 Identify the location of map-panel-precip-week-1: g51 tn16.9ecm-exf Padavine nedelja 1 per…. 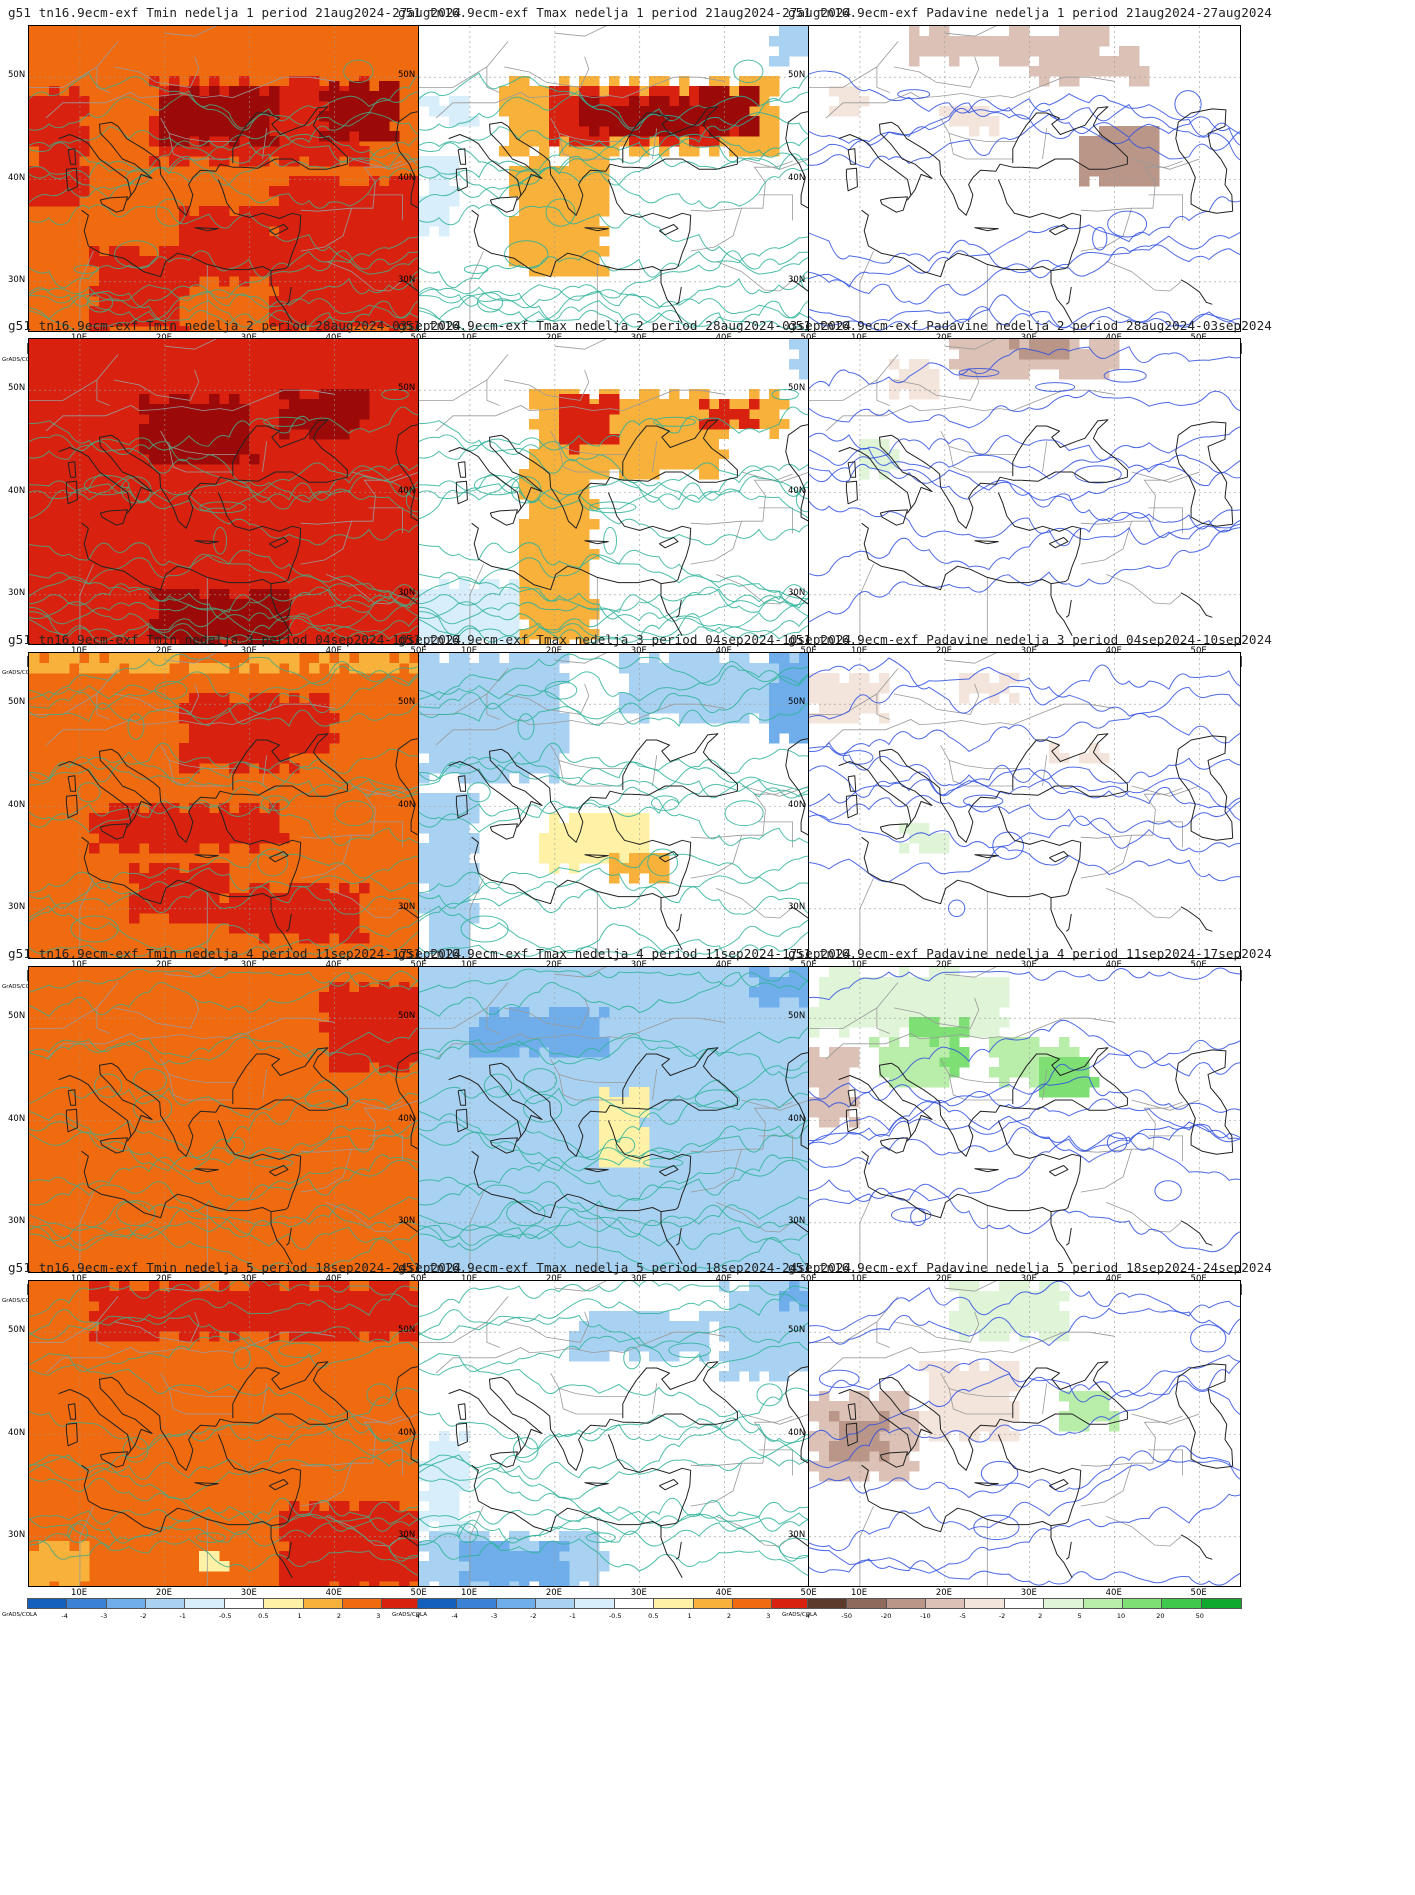
(1026, 189).